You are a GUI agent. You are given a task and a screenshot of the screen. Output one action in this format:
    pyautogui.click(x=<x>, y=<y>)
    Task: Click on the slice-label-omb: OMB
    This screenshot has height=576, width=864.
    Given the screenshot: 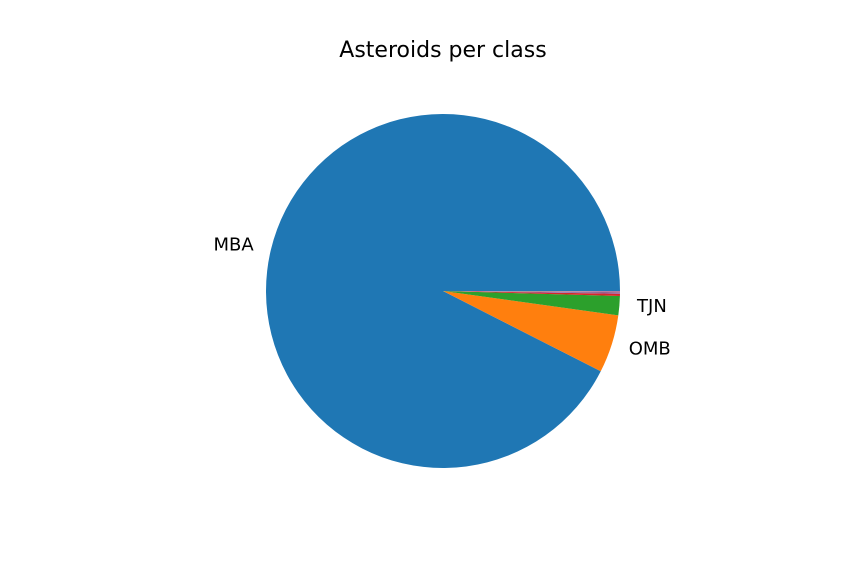 What is the action you would take?
    pyautogui.click(x=650, y=348)
    